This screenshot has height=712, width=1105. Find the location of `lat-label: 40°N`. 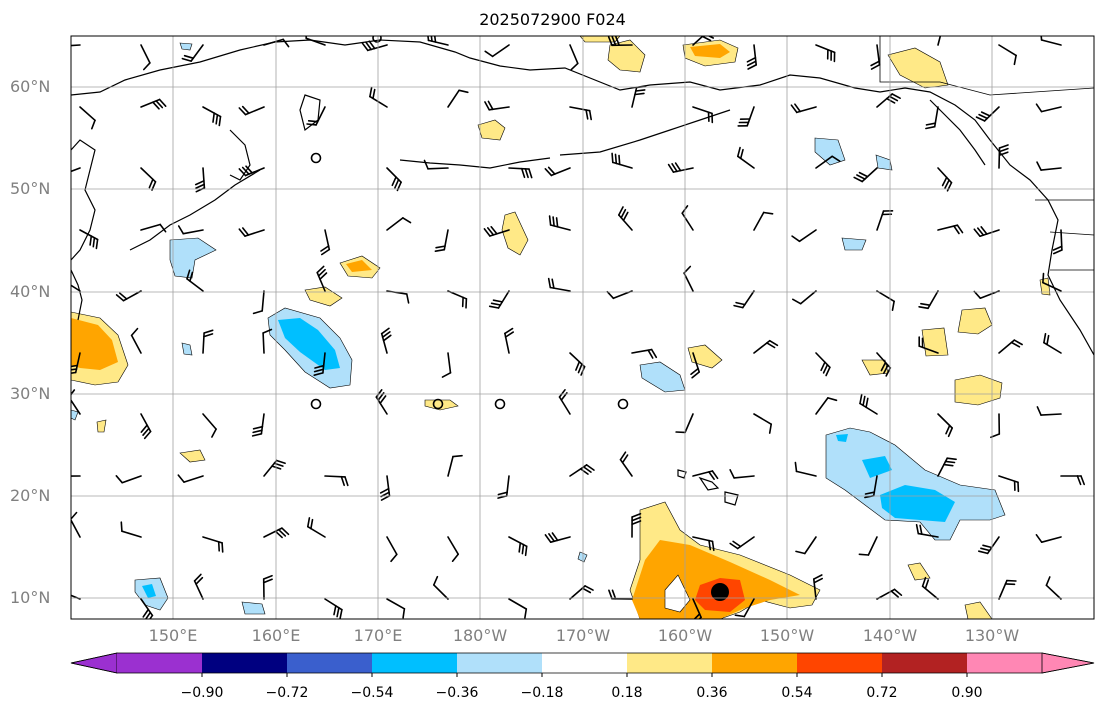

lat-label: 40°N is located at coordinates (30, 291).